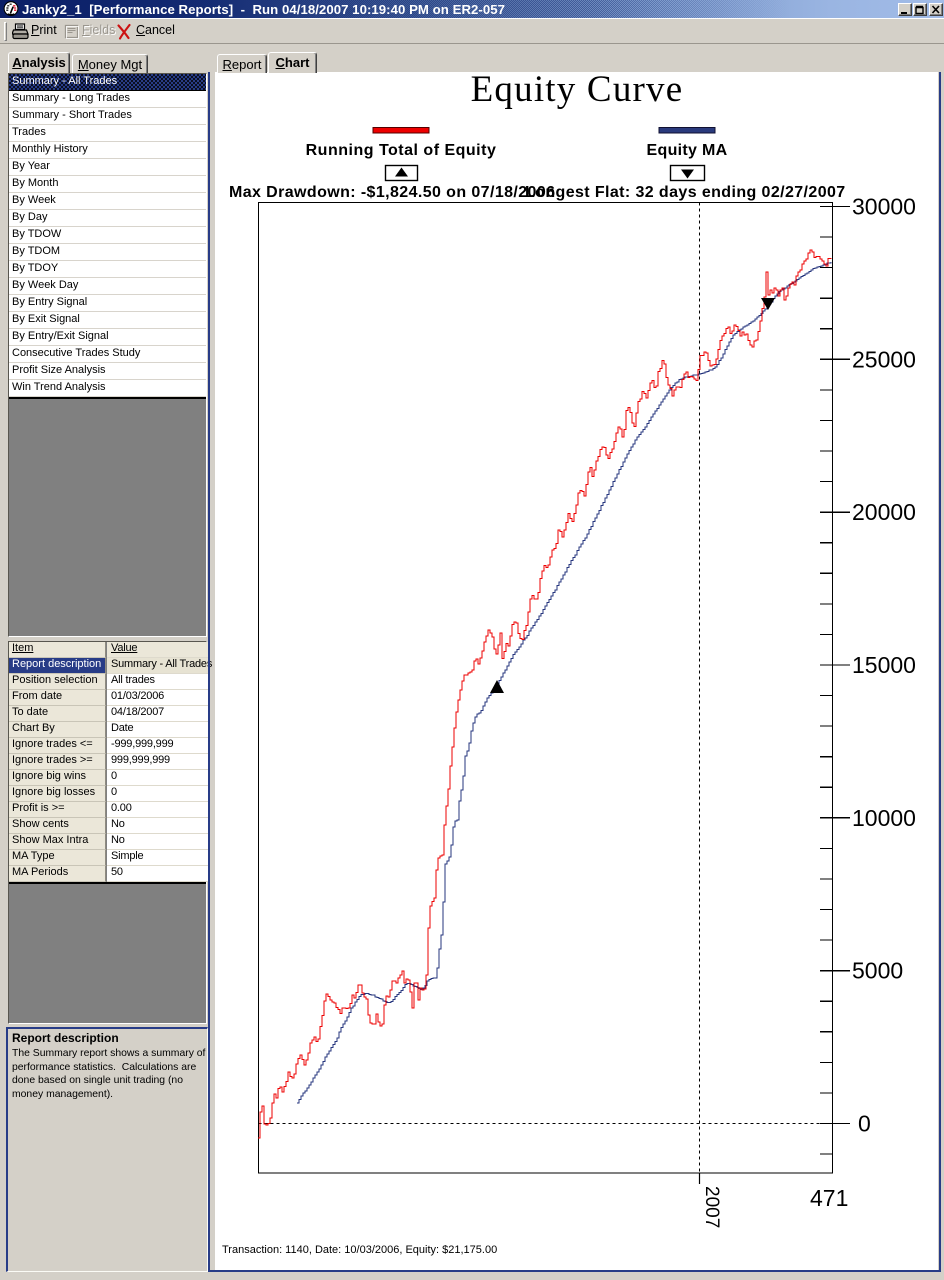  I want to click on svg-text:Longest Flat: 32 days ending 0: Longest Flat: 32 days ending 02/27/2007, so click(685, 192).